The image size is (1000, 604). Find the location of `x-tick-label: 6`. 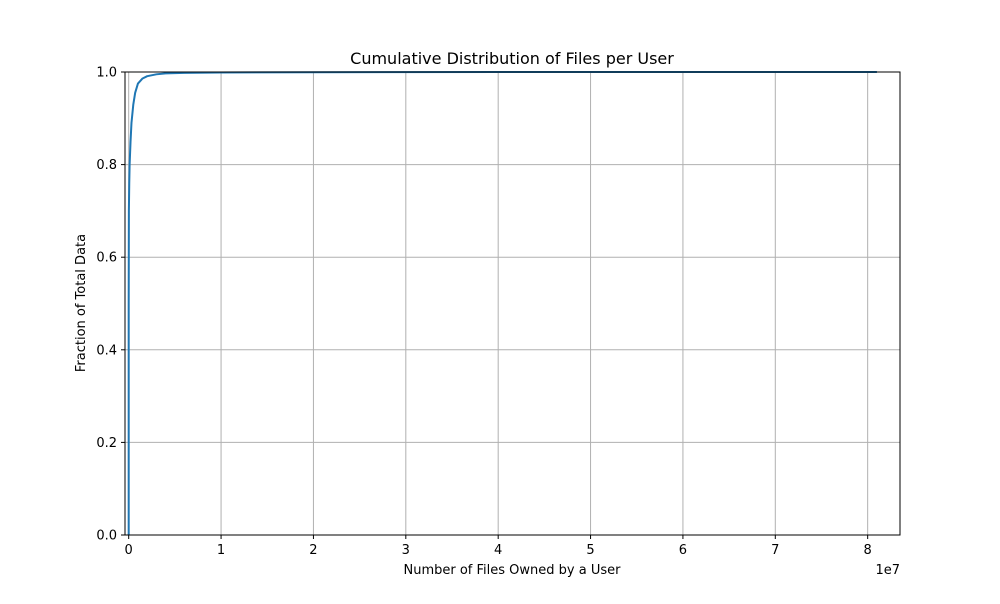

x-tick-label: 6 is located at coordinates (683, 550).